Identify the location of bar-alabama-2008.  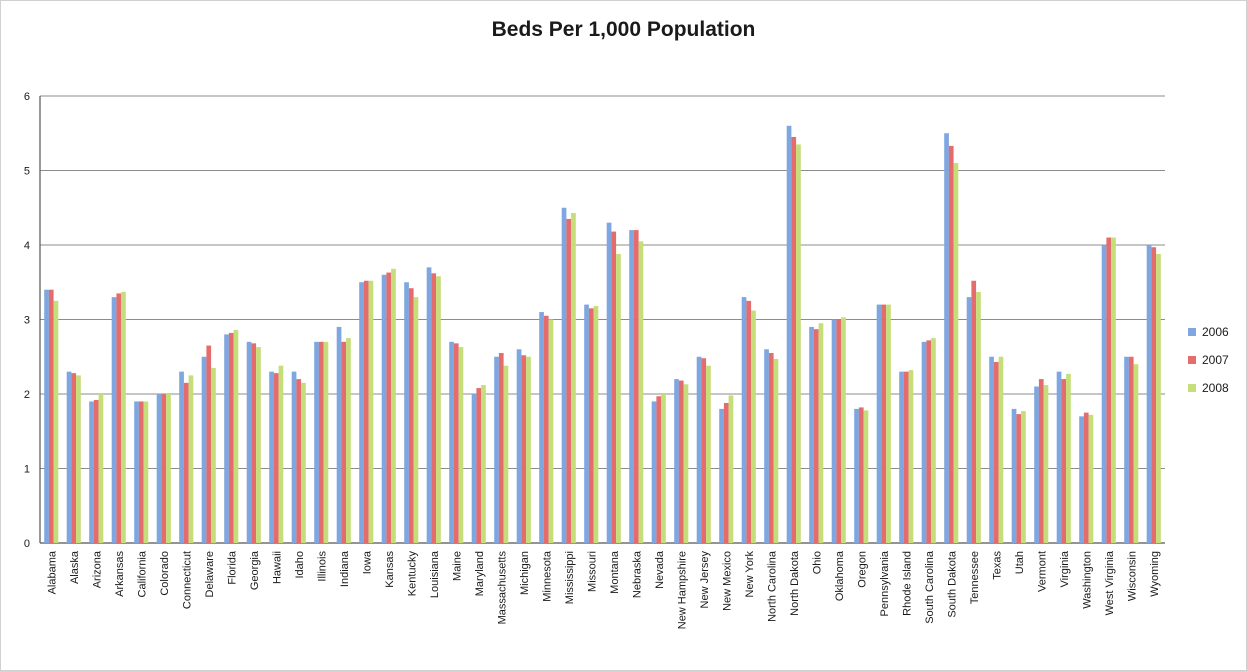
(56, 421).